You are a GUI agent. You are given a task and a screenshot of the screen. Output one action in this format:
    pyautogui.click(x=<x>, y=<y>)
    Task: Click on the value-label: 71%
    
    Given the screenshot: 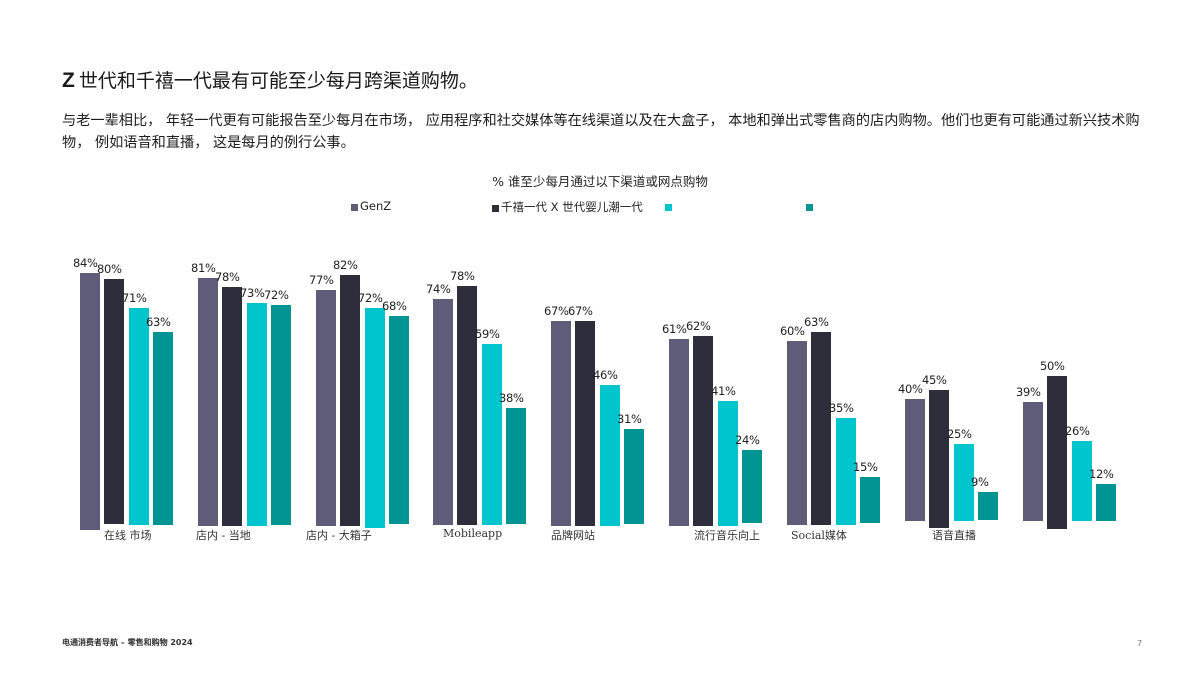 What is the action you would take?
    pyautogui.click(x=134, y=298)
    